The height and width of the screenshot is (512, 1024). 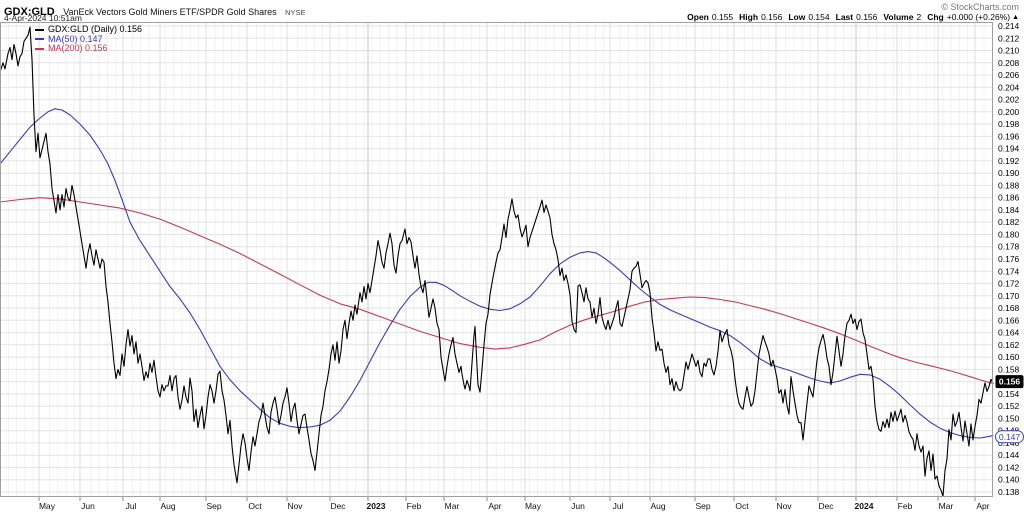 What do you see at coordinates (935, 17) in the screenshot?
I see `quote-chg-label: Chg` at bounding box center [935, 17].